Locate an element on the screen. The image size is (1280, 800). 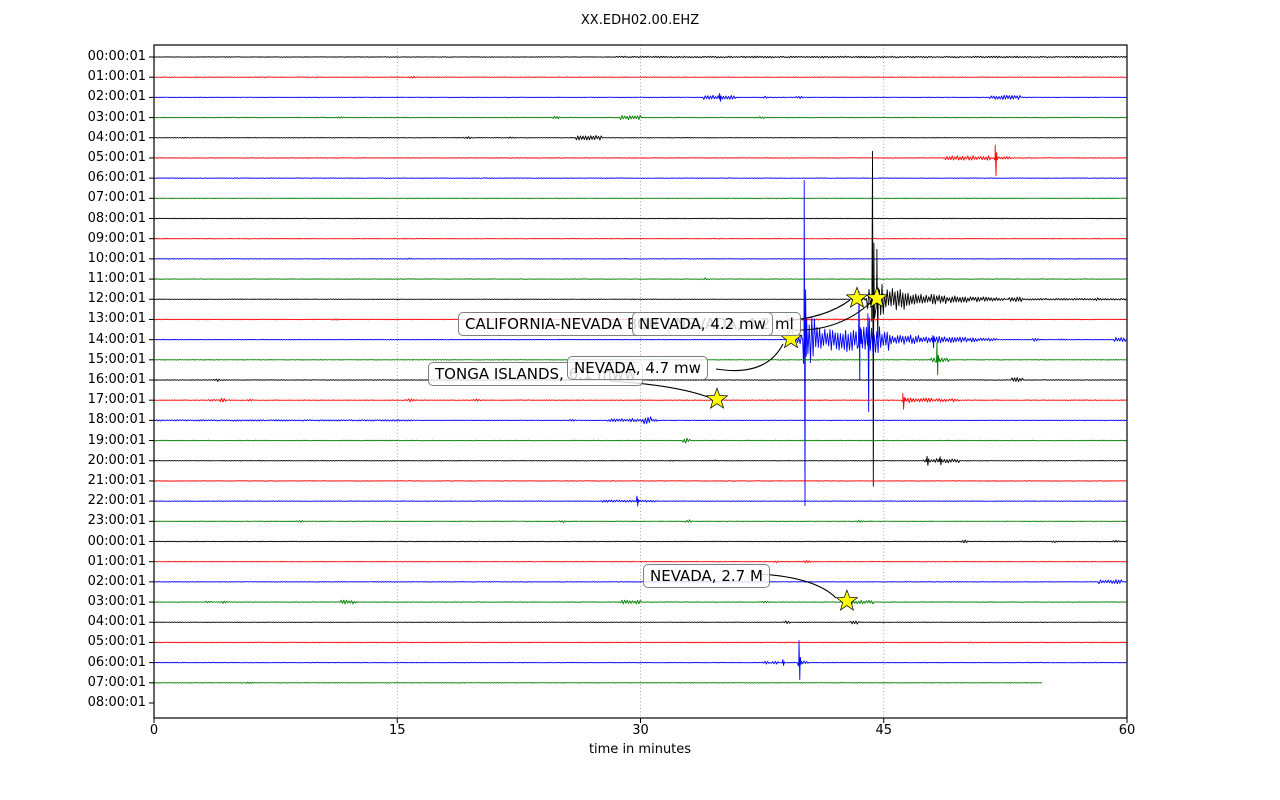
y-tick-label: 11:00:01 is located at coordinates (116, 279).